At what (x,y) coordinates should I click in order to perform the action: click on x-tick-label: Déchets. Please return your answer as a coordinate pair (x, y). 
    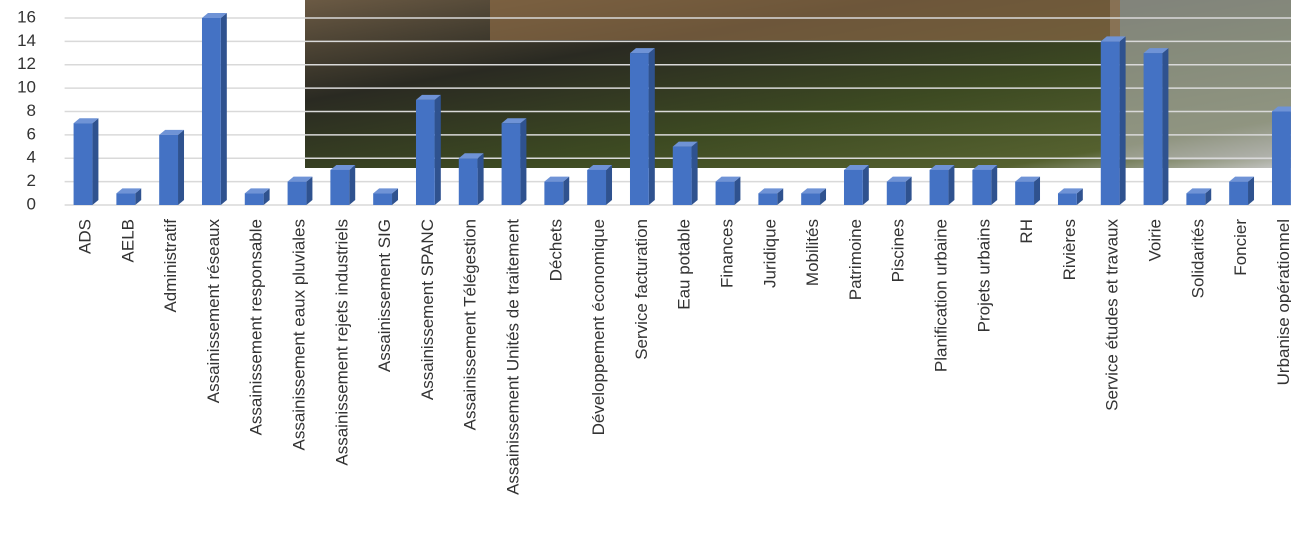
    Looking at the image, I should click on (555, 250).